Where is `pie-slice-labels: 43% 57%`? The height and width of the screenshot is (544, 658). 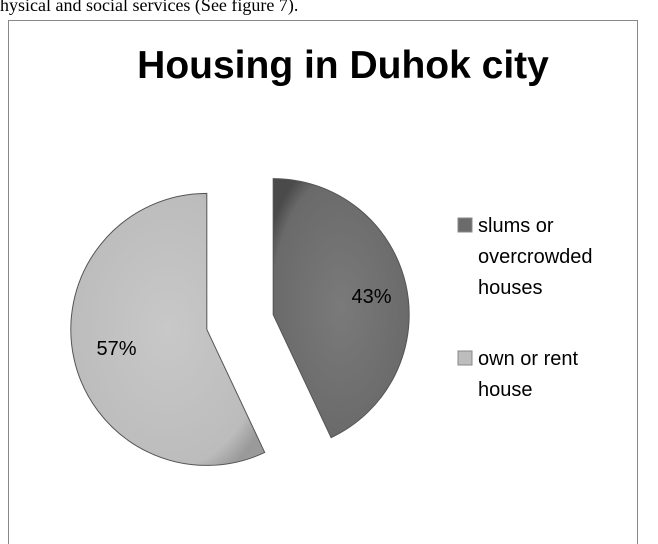 pie-slice-labels: 43% 57% is located at coordinates (244, 323).